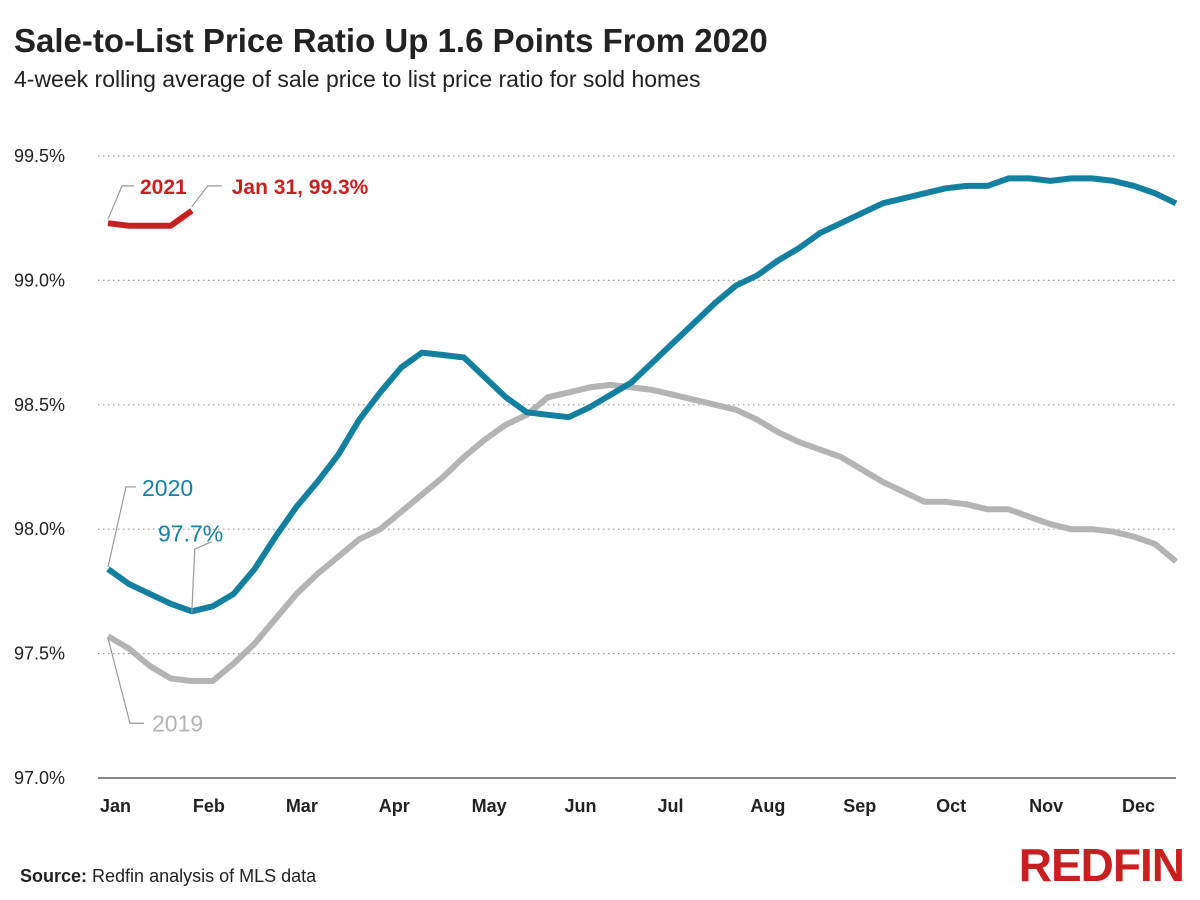  Describe the element at coordinates (209, 806) in the screenshot. I see `x-tick-label: Feb` at that location.